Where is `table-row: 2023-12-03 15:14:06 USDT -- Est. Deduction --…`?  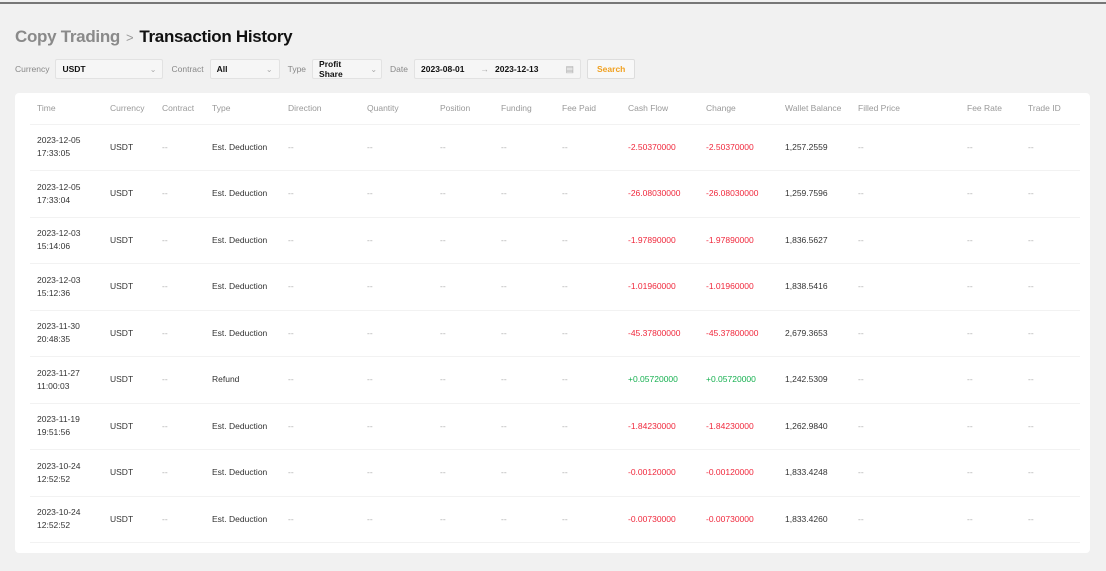
table-row: 2023-12-03 15:14:06 USDT -- Est. Deduction --… is located at coordinates (555, 240).